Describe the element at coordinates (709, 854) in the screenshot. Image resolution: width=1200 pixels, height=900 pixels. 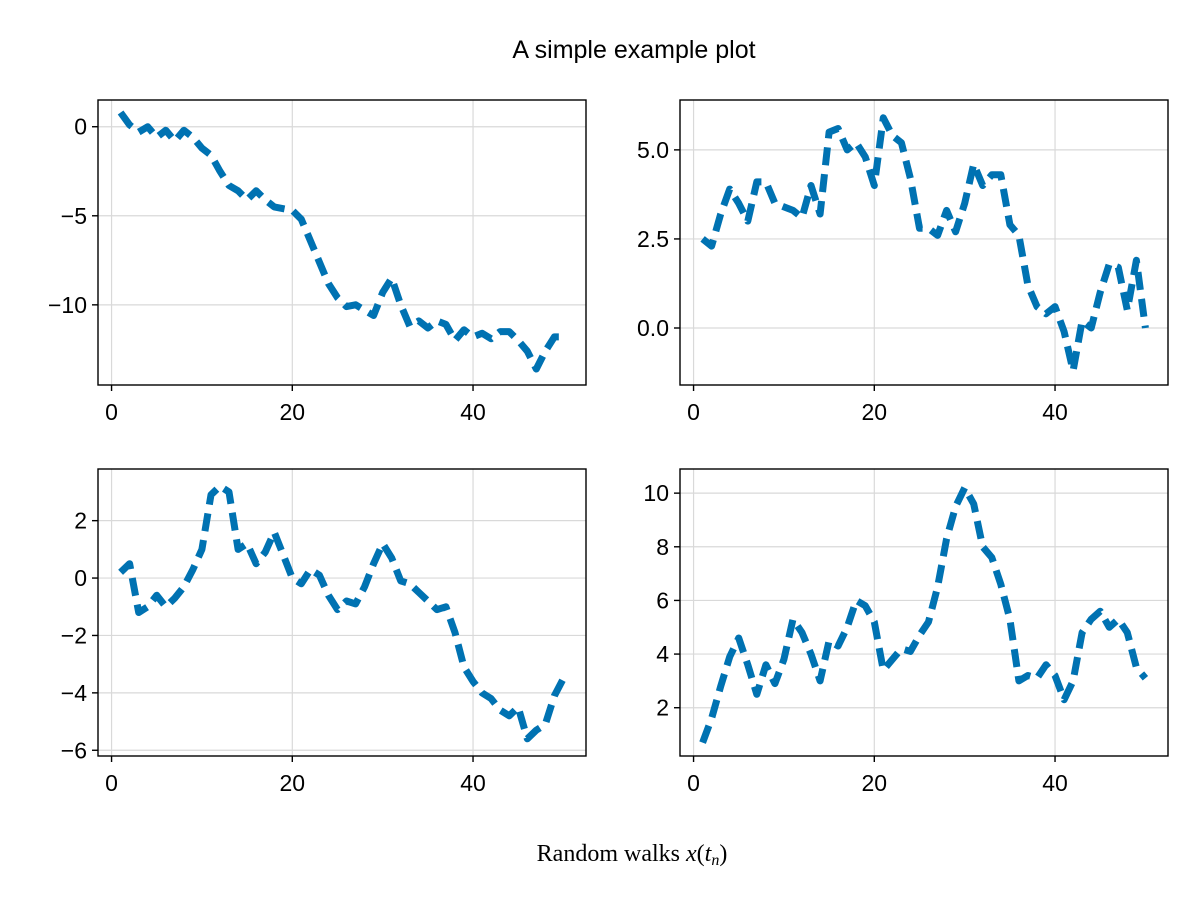
I see `xlabel-t: t` at that location.